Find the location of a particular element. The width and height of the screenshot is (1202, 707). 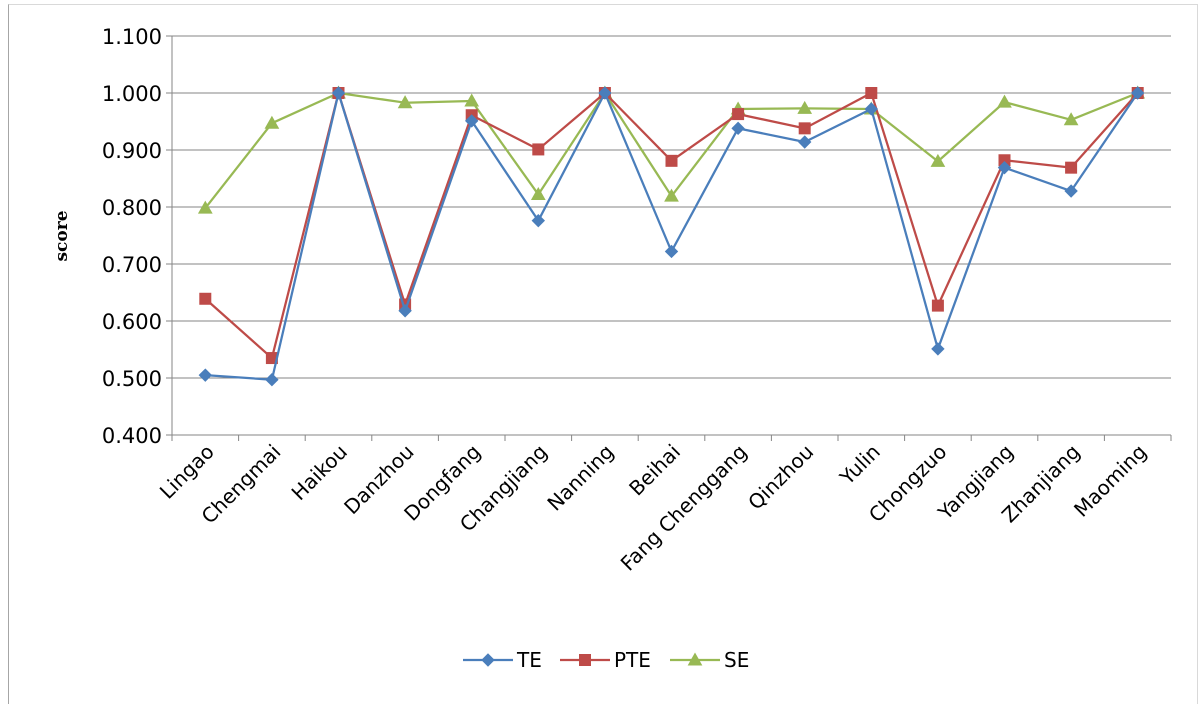

y-tick-label: 0.500 is located at coordinates (132, 379).